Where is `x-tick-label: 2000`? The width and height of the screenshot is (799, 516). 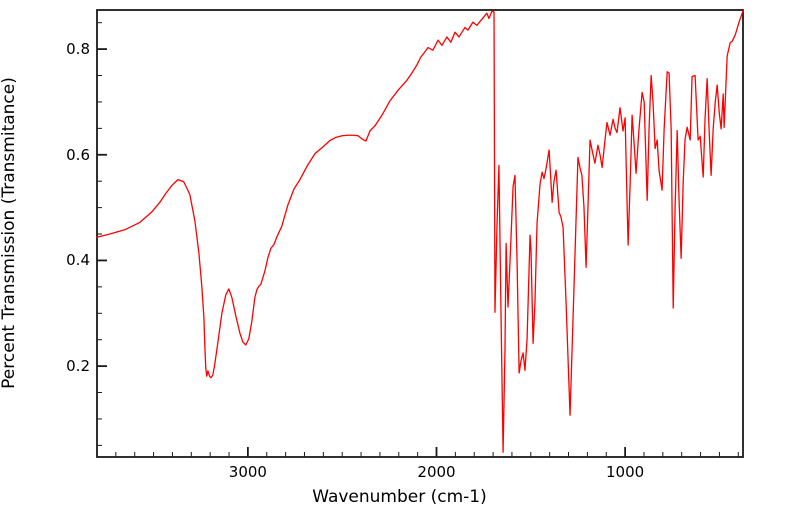
x-tick-label: 2000 is located at coordinates (436, 472).